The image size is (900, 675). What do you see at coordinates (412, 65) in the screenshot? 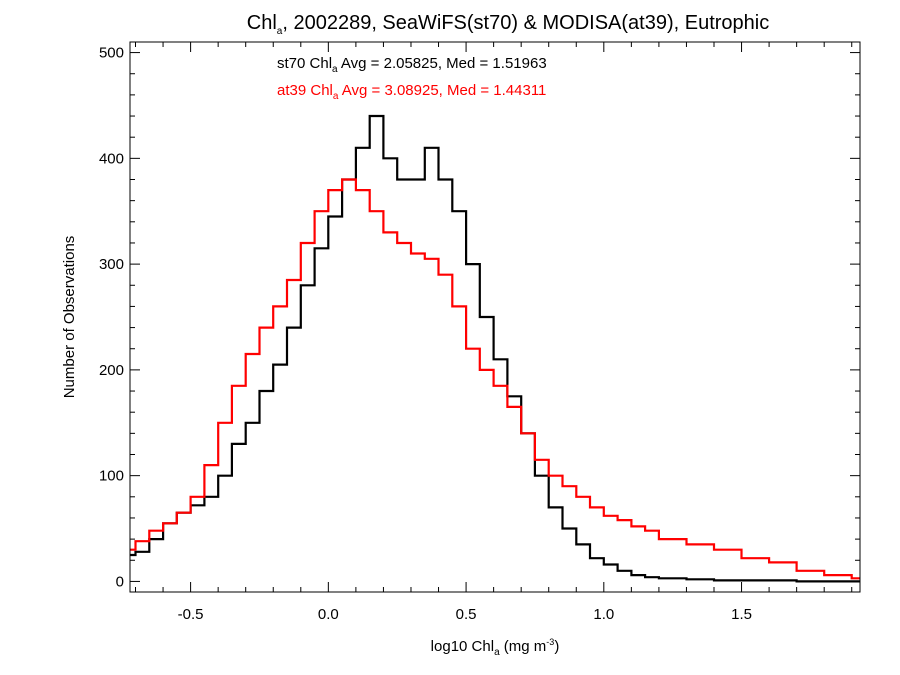
I see `annotation-st70: st70 Chla Avg = 2.05825, Med = 1.51963` at bounding box center [412, 65].